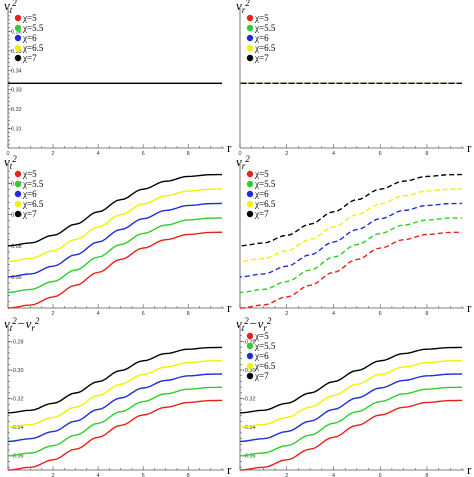 The height and width of the screenshot is (477, 474). What do you see at coordinates (16, 32) in the screenshot?
I see `y-tick-label: 0.36` at bounding box center [16, 32].